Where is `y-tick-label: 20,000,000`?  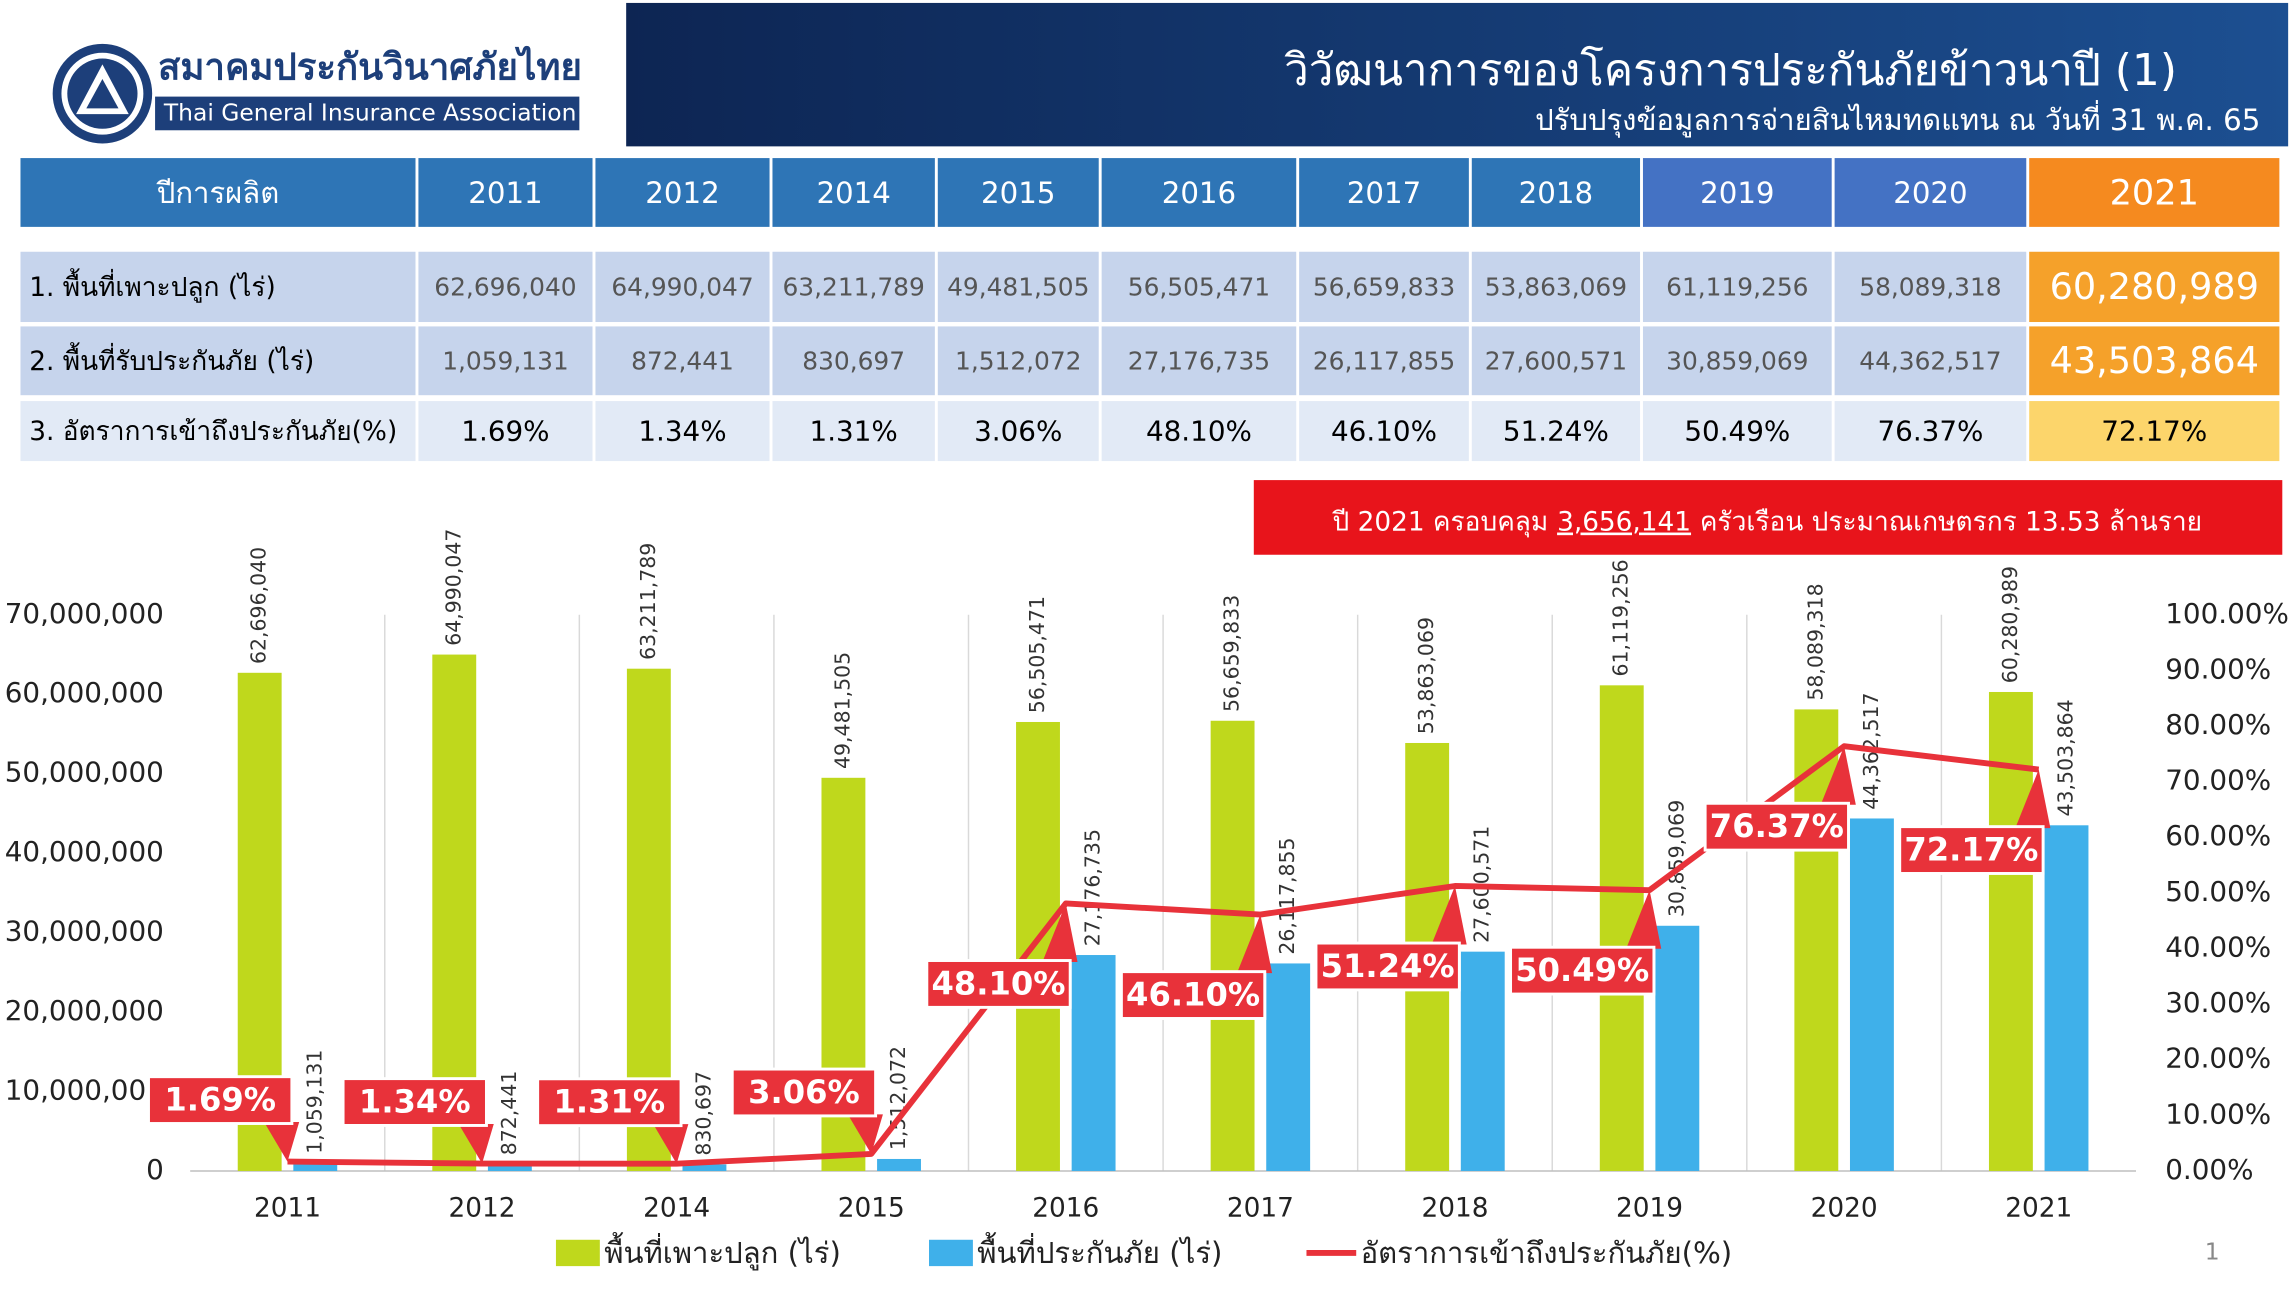 y-tick-label: 20,000,000 is located at coordinates (84, 1010).